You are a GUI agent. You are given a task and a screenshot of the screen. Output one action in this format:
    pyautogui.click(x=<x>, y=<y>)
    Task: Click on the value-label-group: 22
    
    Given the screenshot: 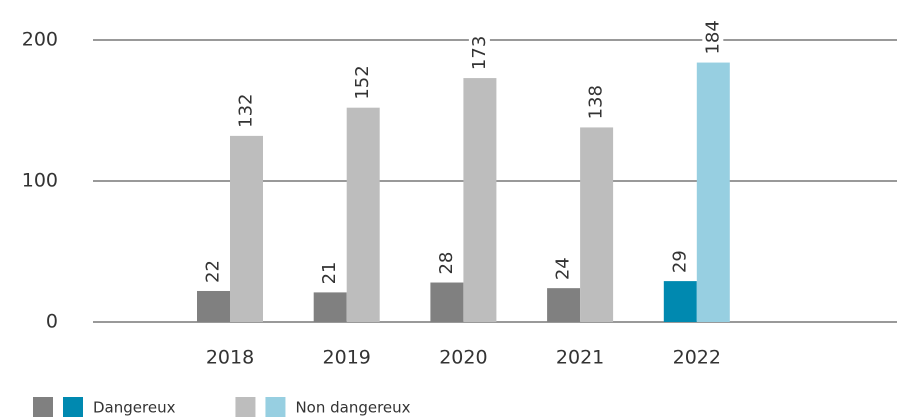 What is the action you would take?
    pyautogui.click(x=213, y=271)
    